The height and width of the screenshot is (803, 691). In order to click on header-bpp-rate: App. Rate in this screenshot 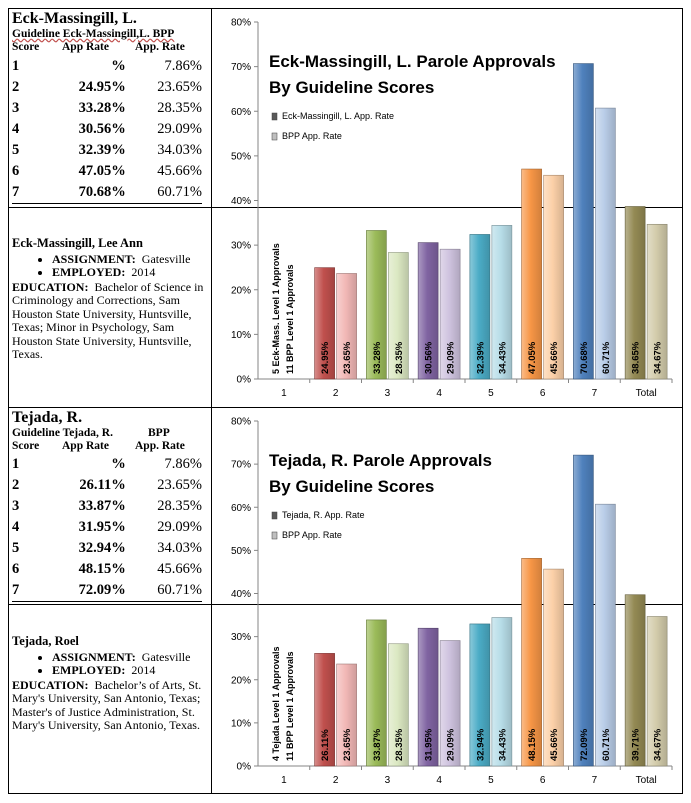, I will do `click(160, 445)`.